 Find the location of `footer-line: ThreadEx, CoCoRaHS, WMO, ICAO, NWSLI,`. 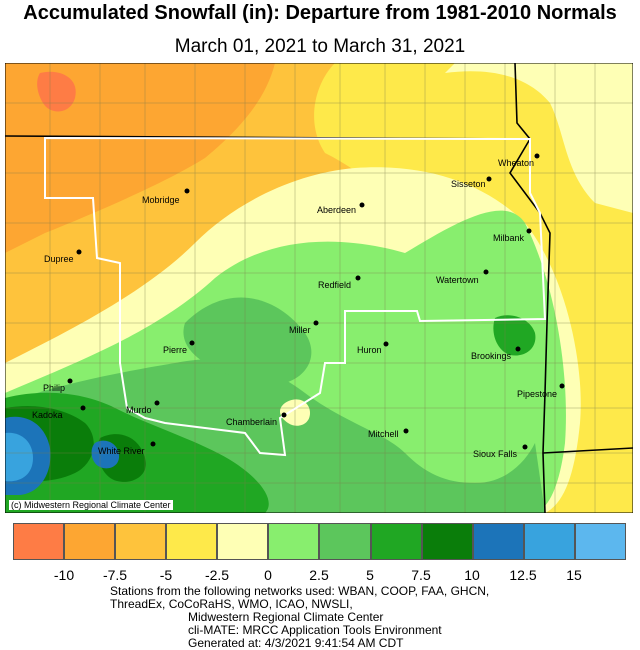

footer-line: ThreadEx, CoCoRaHS, WMO, ICAO, NWSLI, is located at coordinates (231, 604).